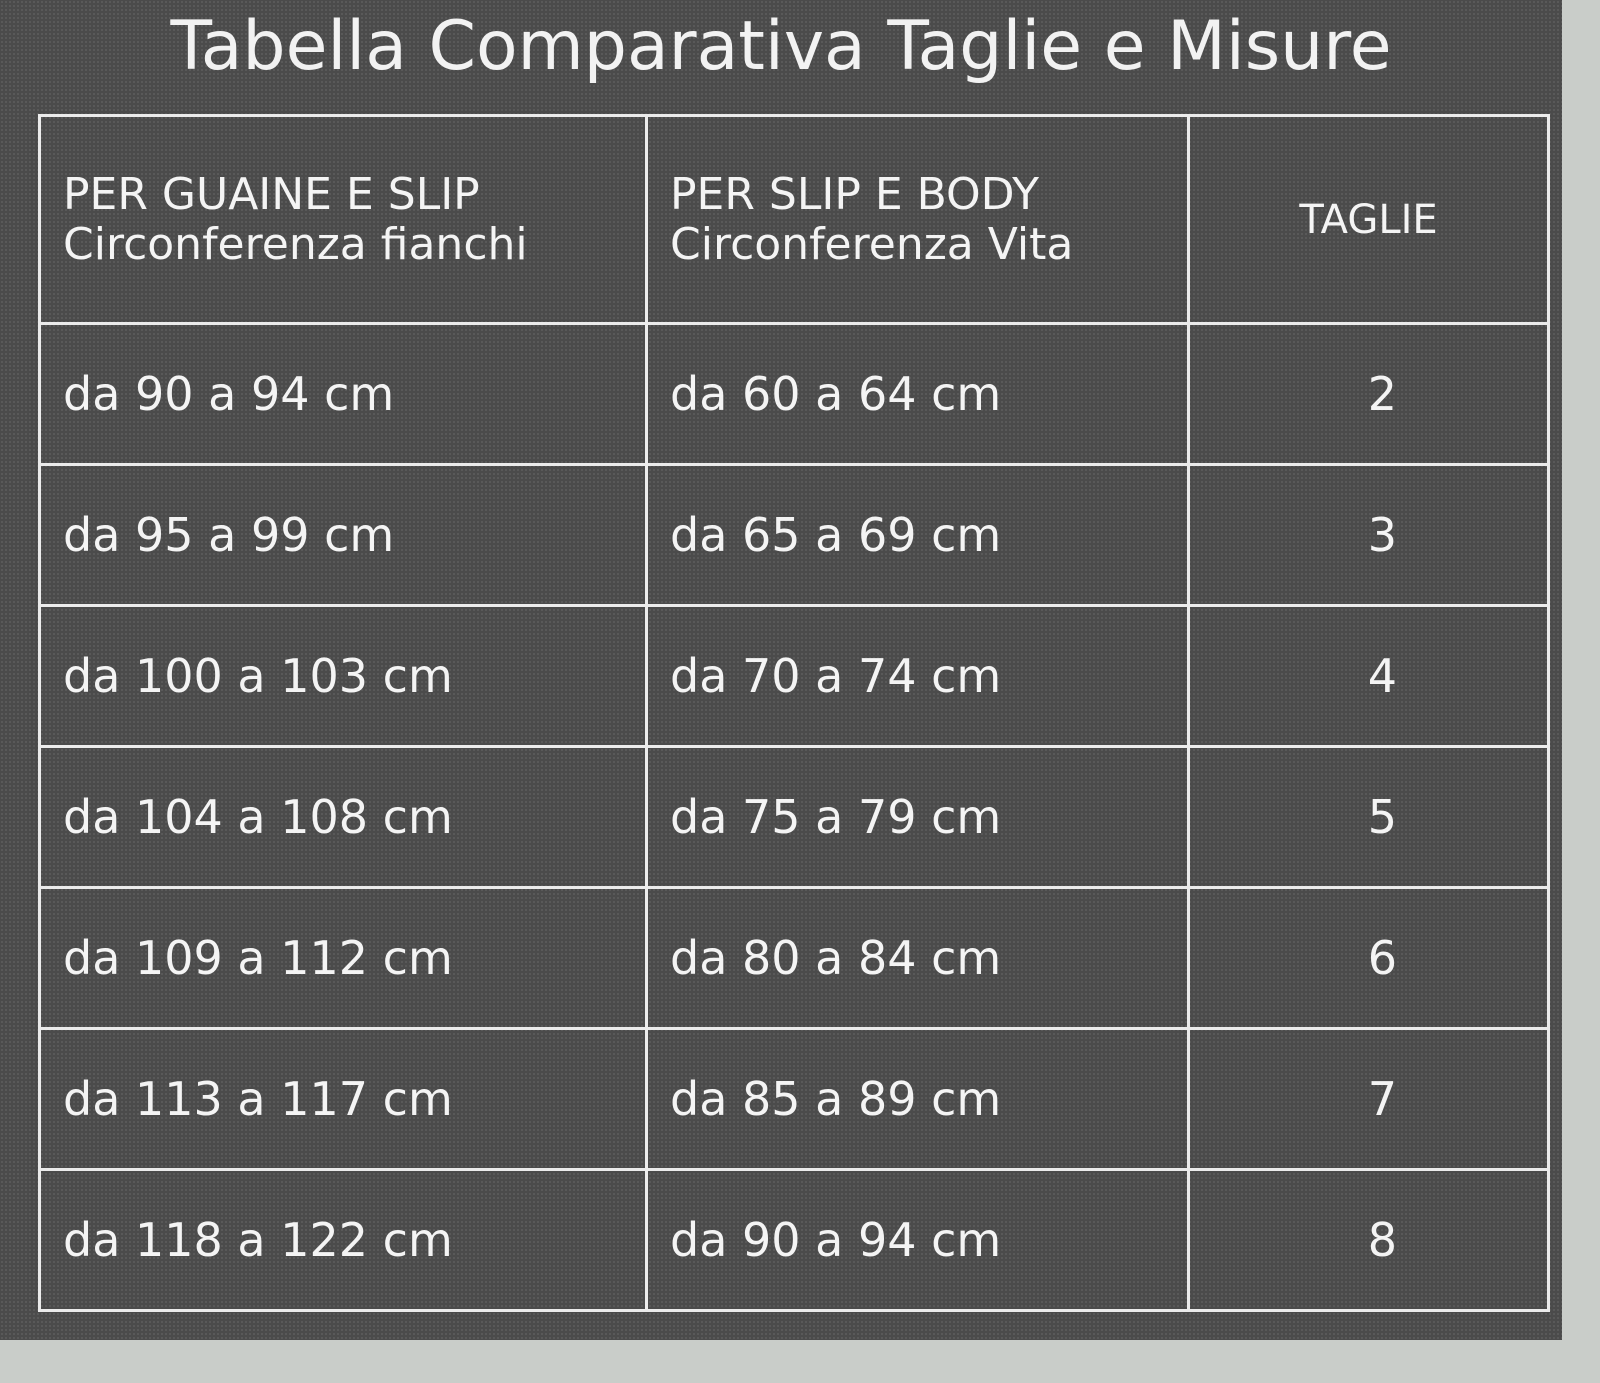 The width and height of the screenshot is (1600, 1383). I want to click on header-fianchi-line1: PER GUAINE E SLIP, so click(271, 194).